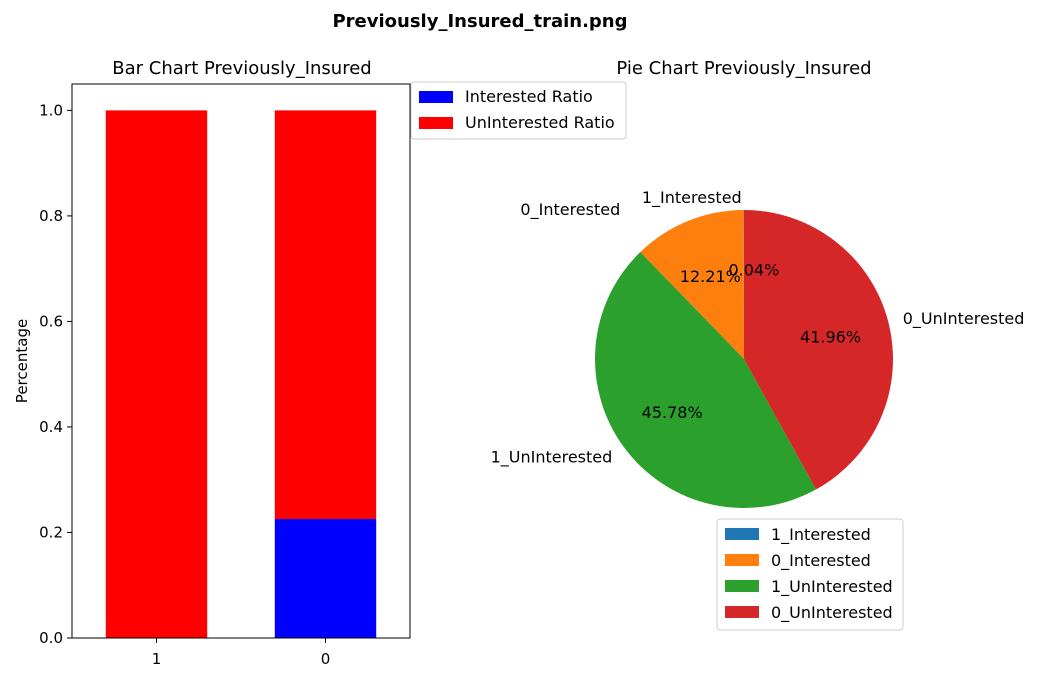 The width and height of the screenshot is (1041, 680). What do you see at coordinates (51, 638) in the screenshot?
I see `y-tick-label: 0.0` at bounding box center [51, 638].